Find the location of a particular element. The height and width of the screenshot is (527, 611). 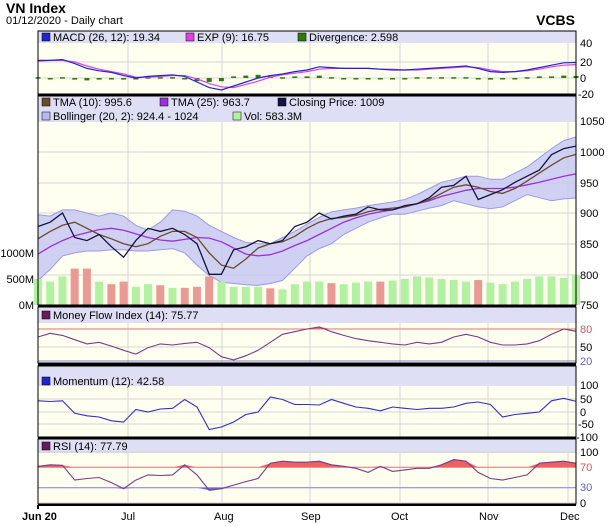

volume-tick-label: 1000M is located at coordinates (17, 254).